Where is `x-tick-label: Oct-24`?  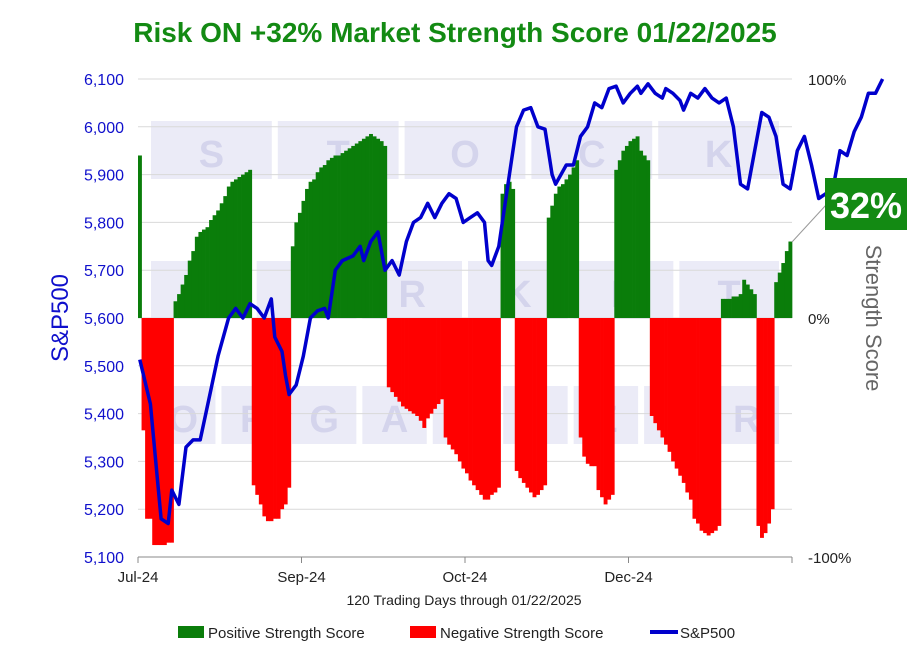
x-tick-label: Oct-24 is located at coordinates (464, 577).